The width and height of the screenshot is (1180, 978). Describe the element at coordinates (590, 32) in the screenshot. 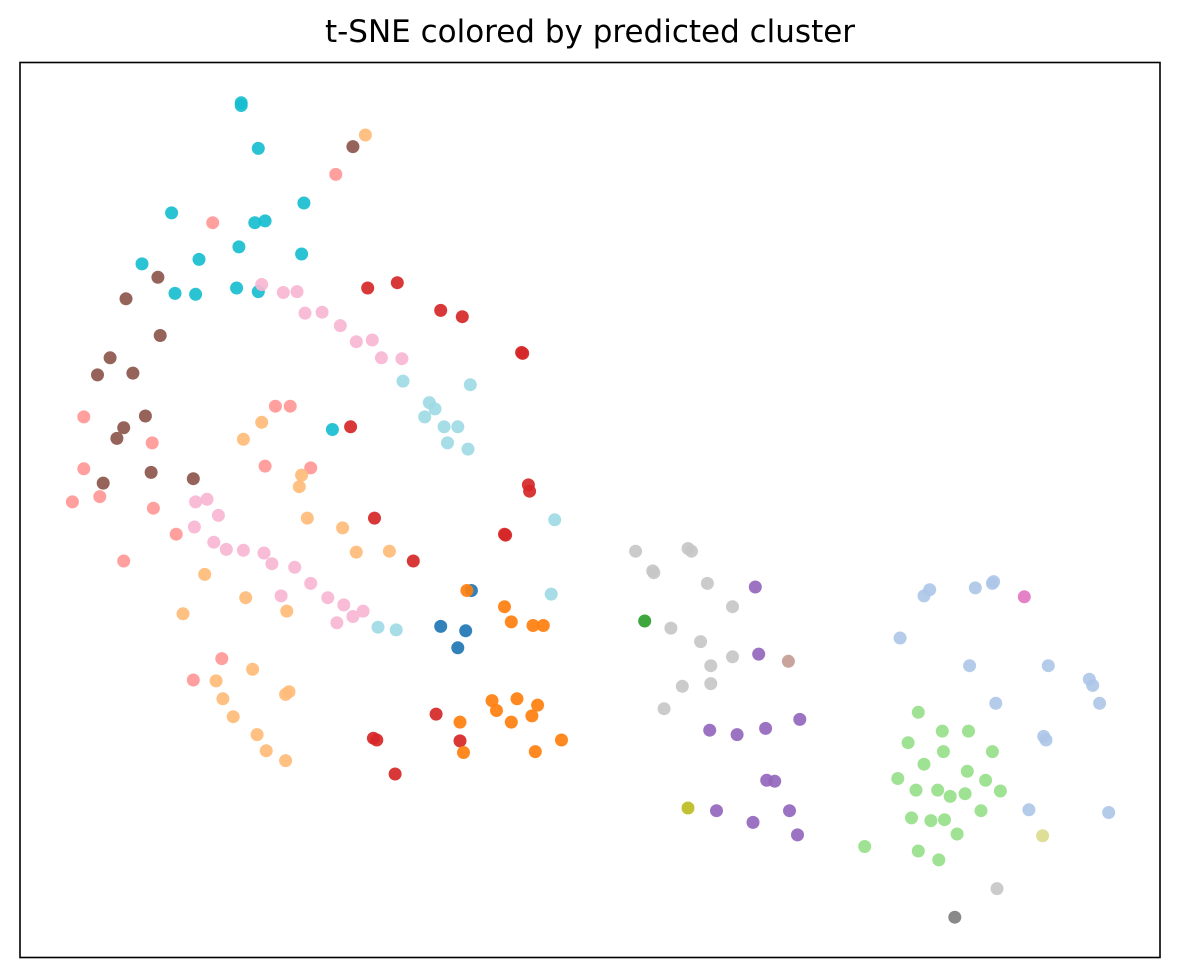

I see `chart-title: t-SNE colored by predicted cluster` at that location.